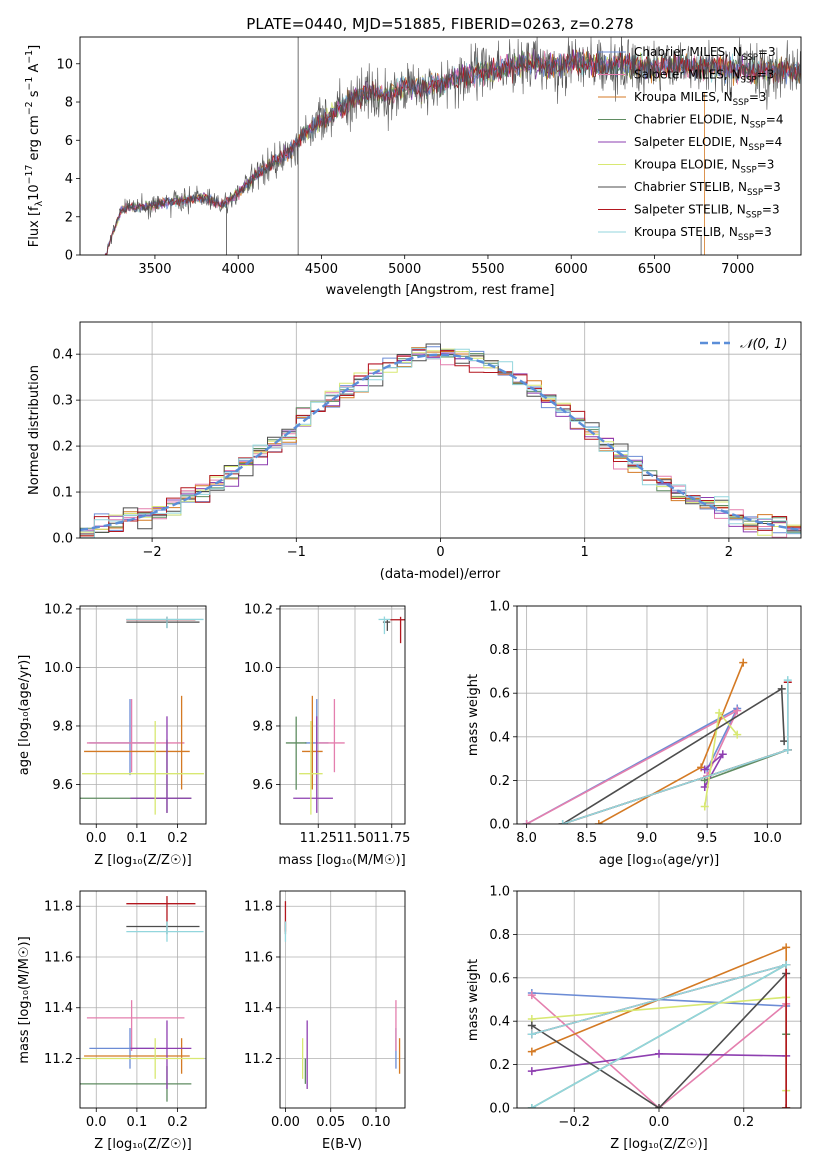 The height and width of the screenshot is (1170, 819). Describe the element at coordinates (440, 574) in the screenshot. I see `x-axis-label: (data-model)/error` at that location.